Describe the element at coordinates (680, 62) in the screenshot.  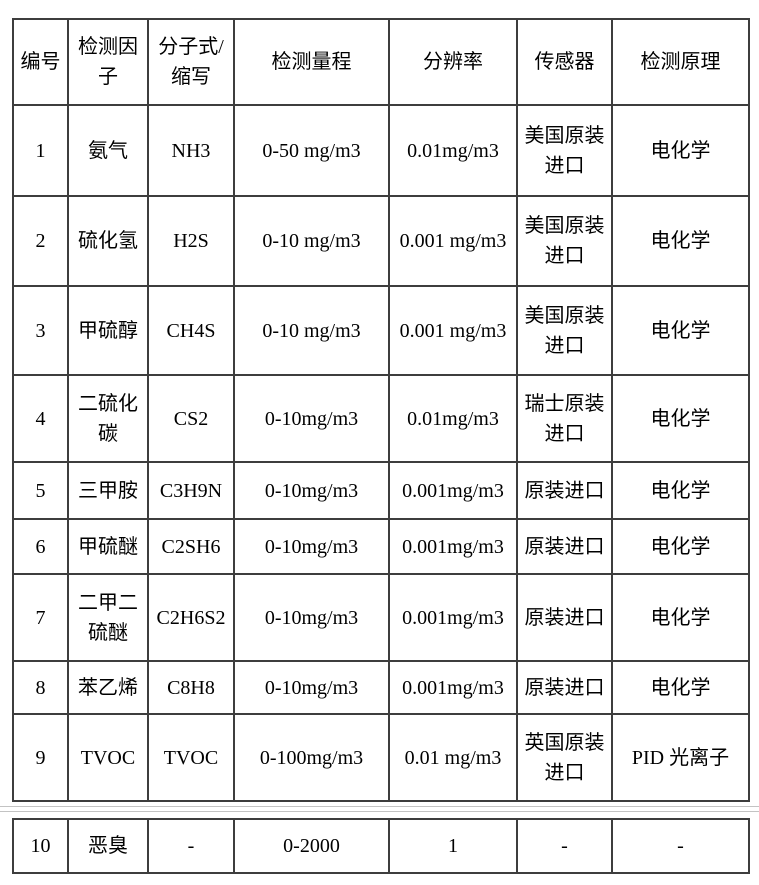
I see `col-header-principle: 检测原理` at that location.